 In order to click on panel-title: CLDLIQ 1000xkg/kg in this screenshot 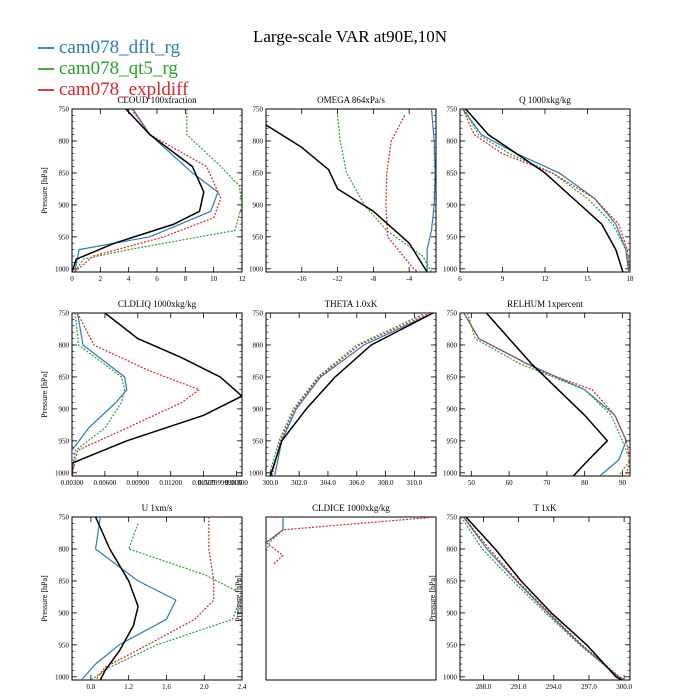, I will do `click(157, 304)`.